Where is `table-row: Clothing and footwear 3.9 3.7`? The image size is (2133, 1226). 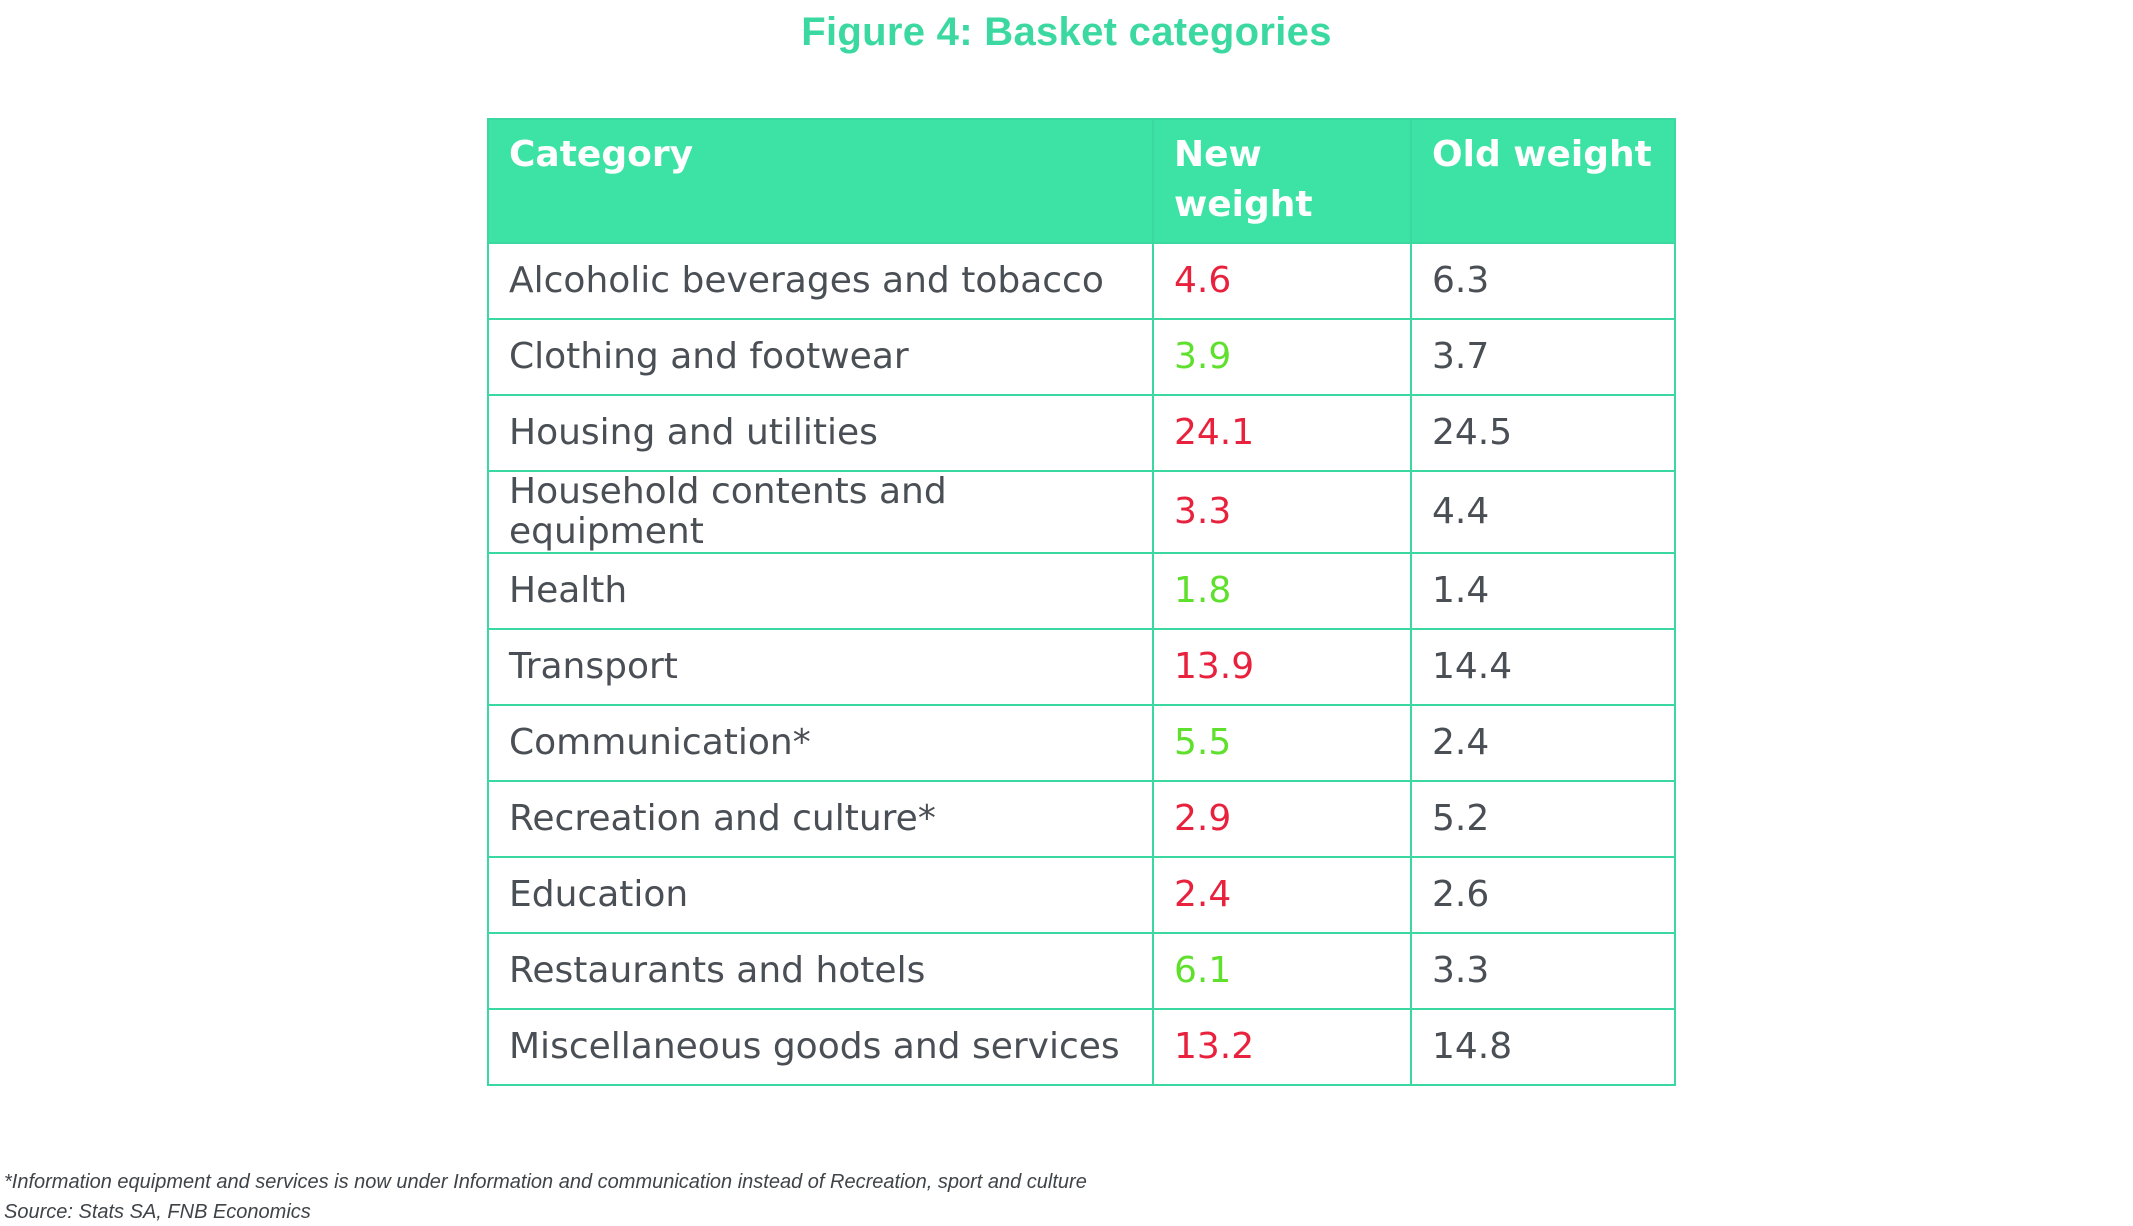
table-row: Clothing and footwear 3.9 3.7 is located at coordinates (1081, 357).